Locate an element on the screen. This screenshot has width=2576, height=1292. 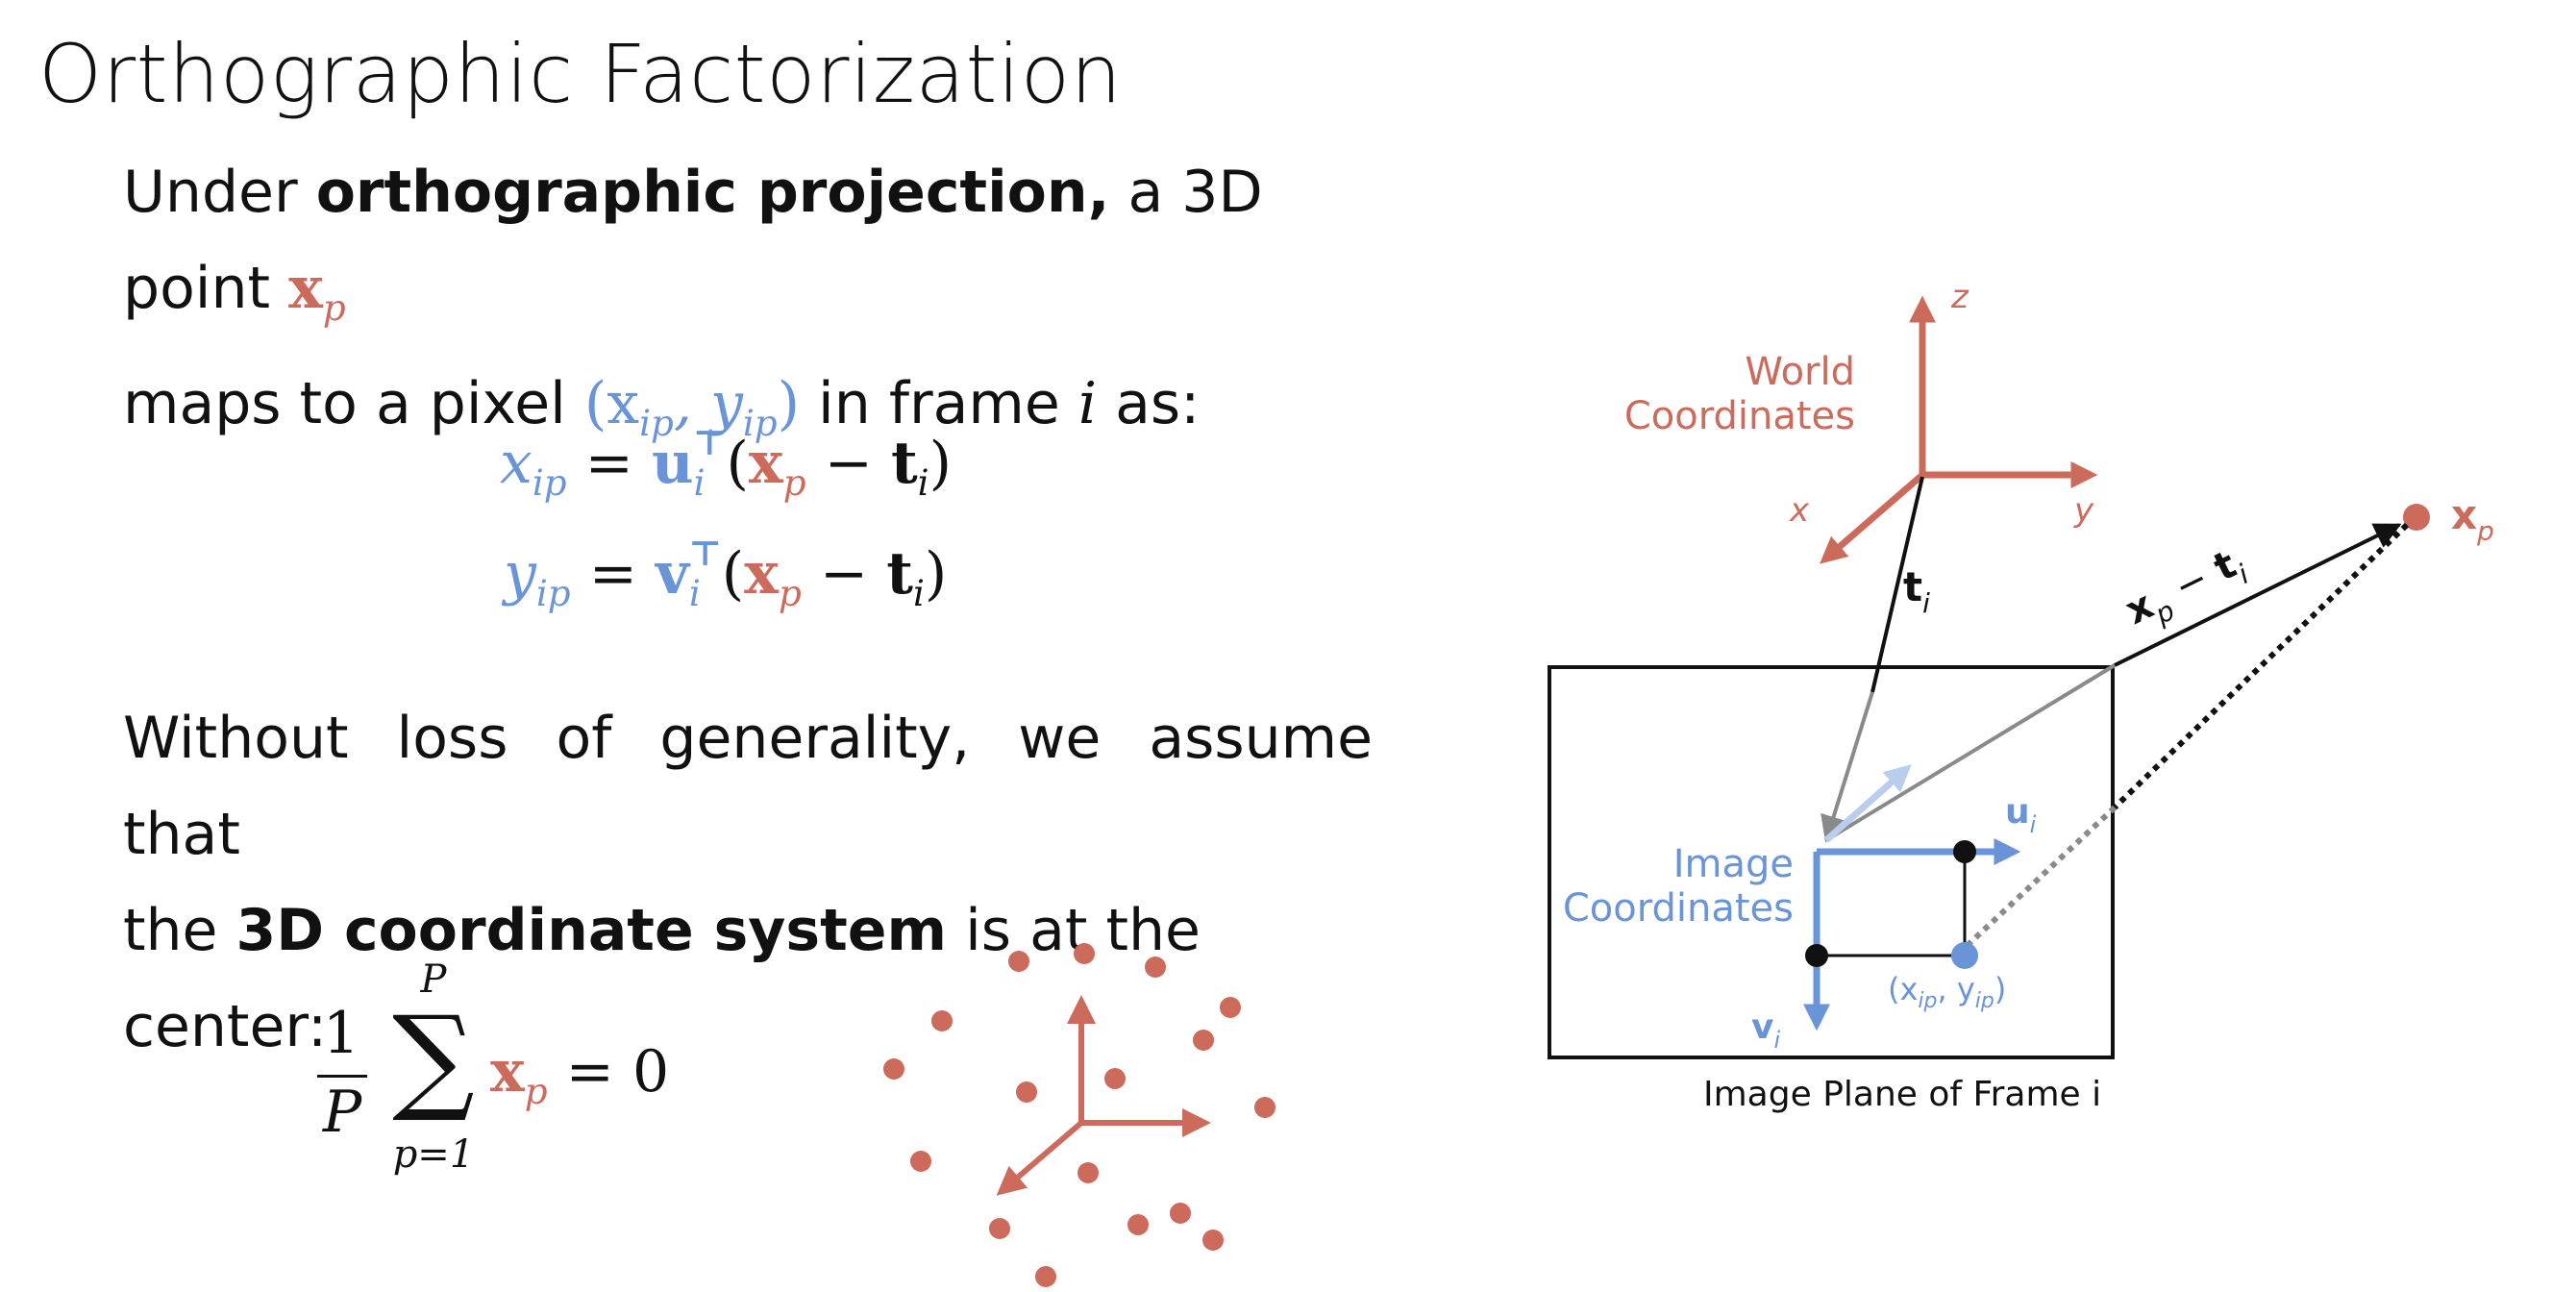
sum-lower-limit: p=1 is located at coordinates (433, 1154).